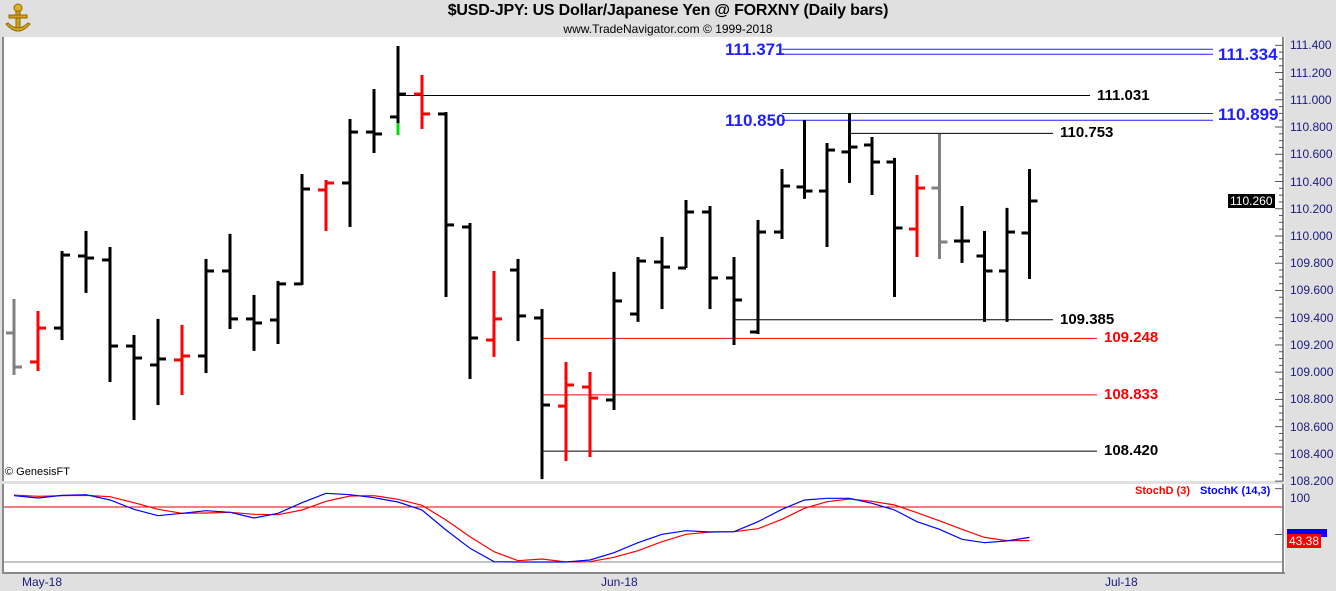 The width and height of the screenshot is (1336, 591). What do you see at coordinates (1312, 317) in the screenshot?
I see `price-axis-label: 109.400` at bounding box center [1312, 317].